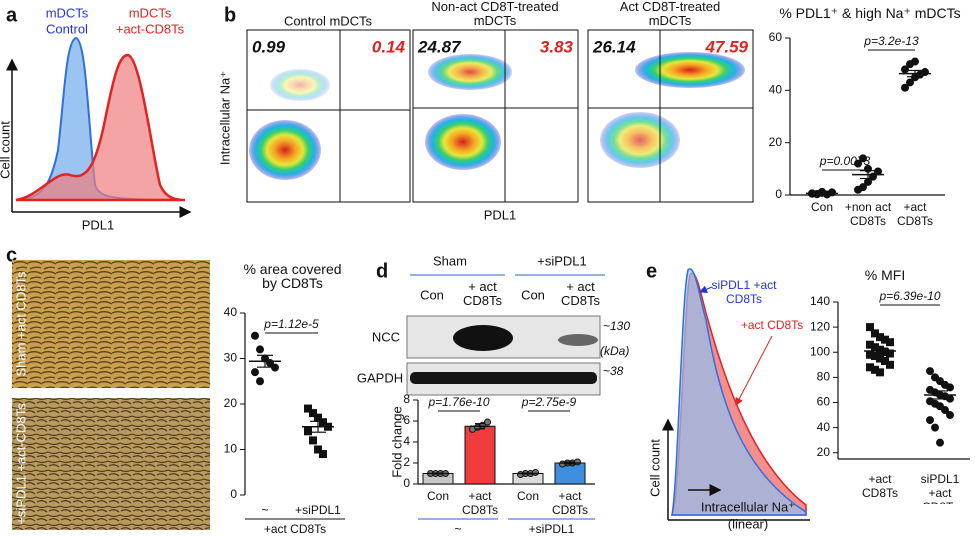 The image size is (975, 538). I want to click on y-tick-label: 0, so click(233, 494).